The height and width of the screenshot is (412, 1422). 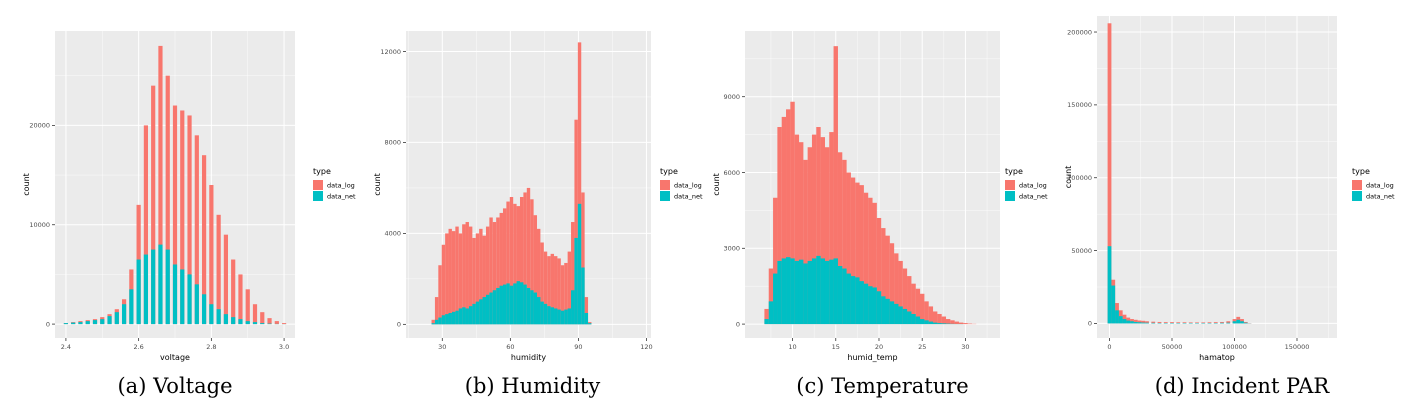 I want to click on y-tick-label: 20000, so click(x=39, y=126).